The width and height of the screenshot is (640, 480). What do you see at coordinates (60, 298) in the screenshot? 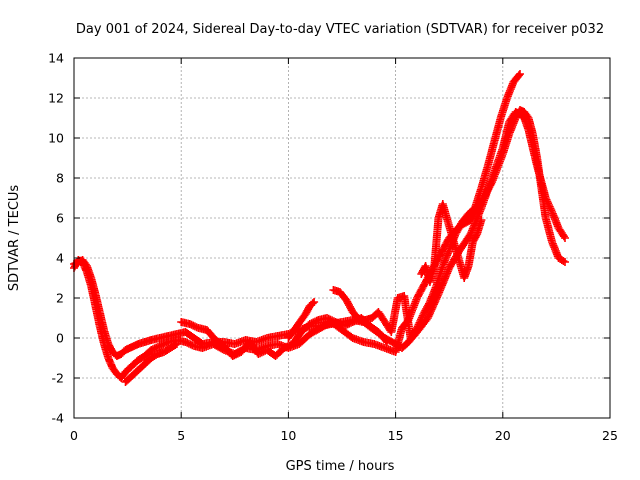
I see `y-tick-label: 2` at bounding box center [60, 298].